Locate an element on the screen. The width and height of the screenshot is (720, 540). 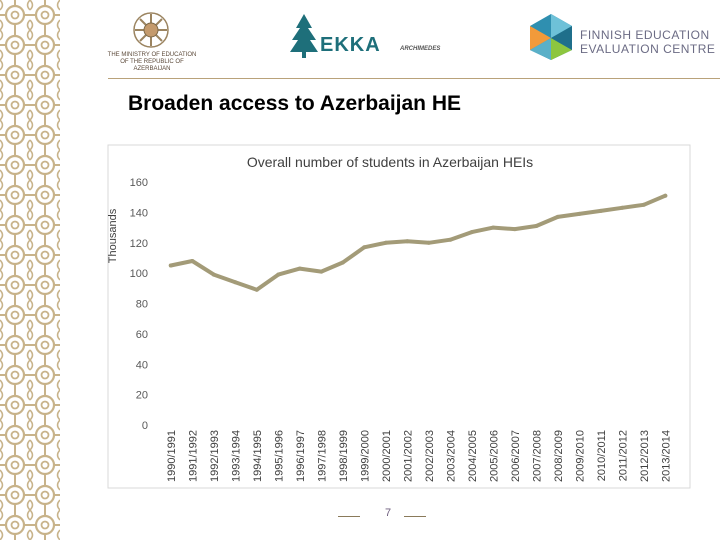
y-tick-label: 40 is located at coordinates (142, 365).